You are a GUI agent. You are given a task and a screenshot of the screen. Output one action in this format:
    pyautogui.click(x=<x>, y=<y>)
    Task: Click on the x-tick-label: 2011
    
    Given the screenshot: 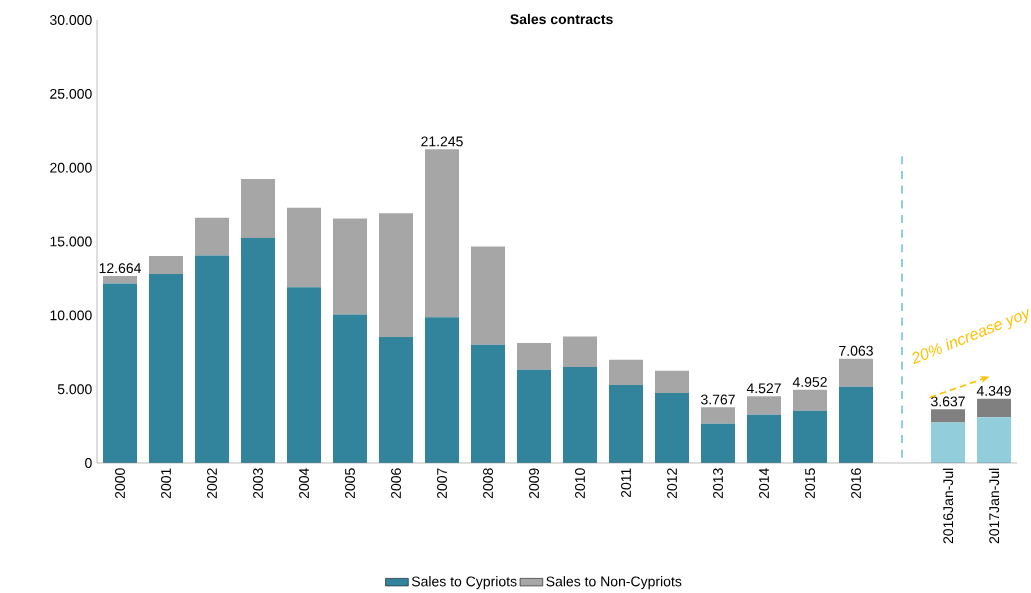 What is the action you would take?
    pyautogui.click(x=626, y=483)
    